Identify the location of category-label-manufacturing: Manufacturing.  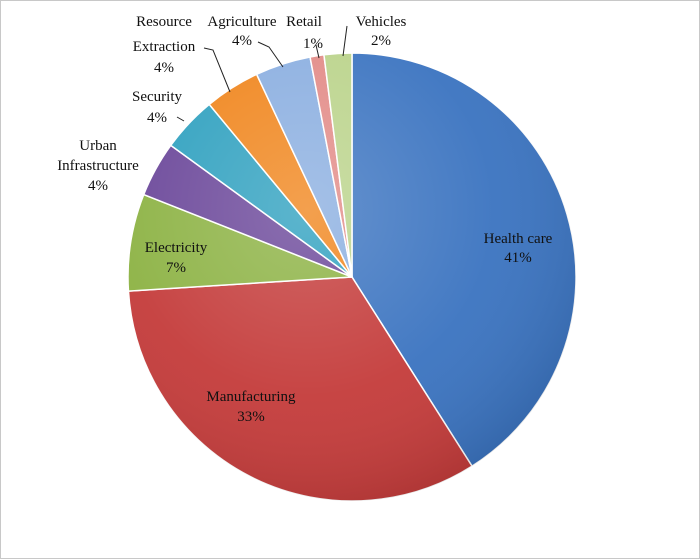
(251, 397).